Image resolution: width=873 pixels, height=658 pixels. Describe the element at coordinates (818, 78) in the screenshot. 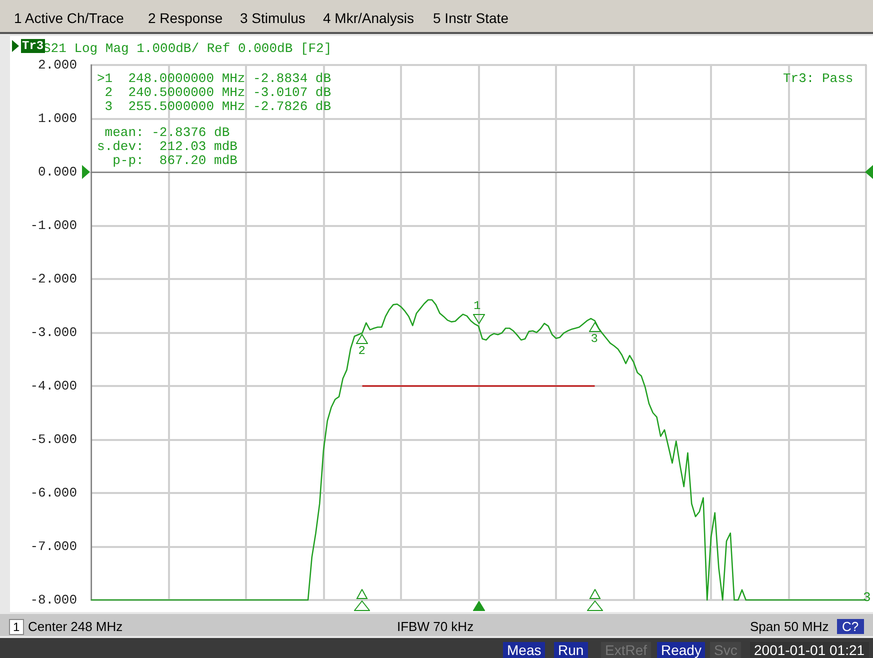

I see `annotation: Tr3: Pass` at that location.